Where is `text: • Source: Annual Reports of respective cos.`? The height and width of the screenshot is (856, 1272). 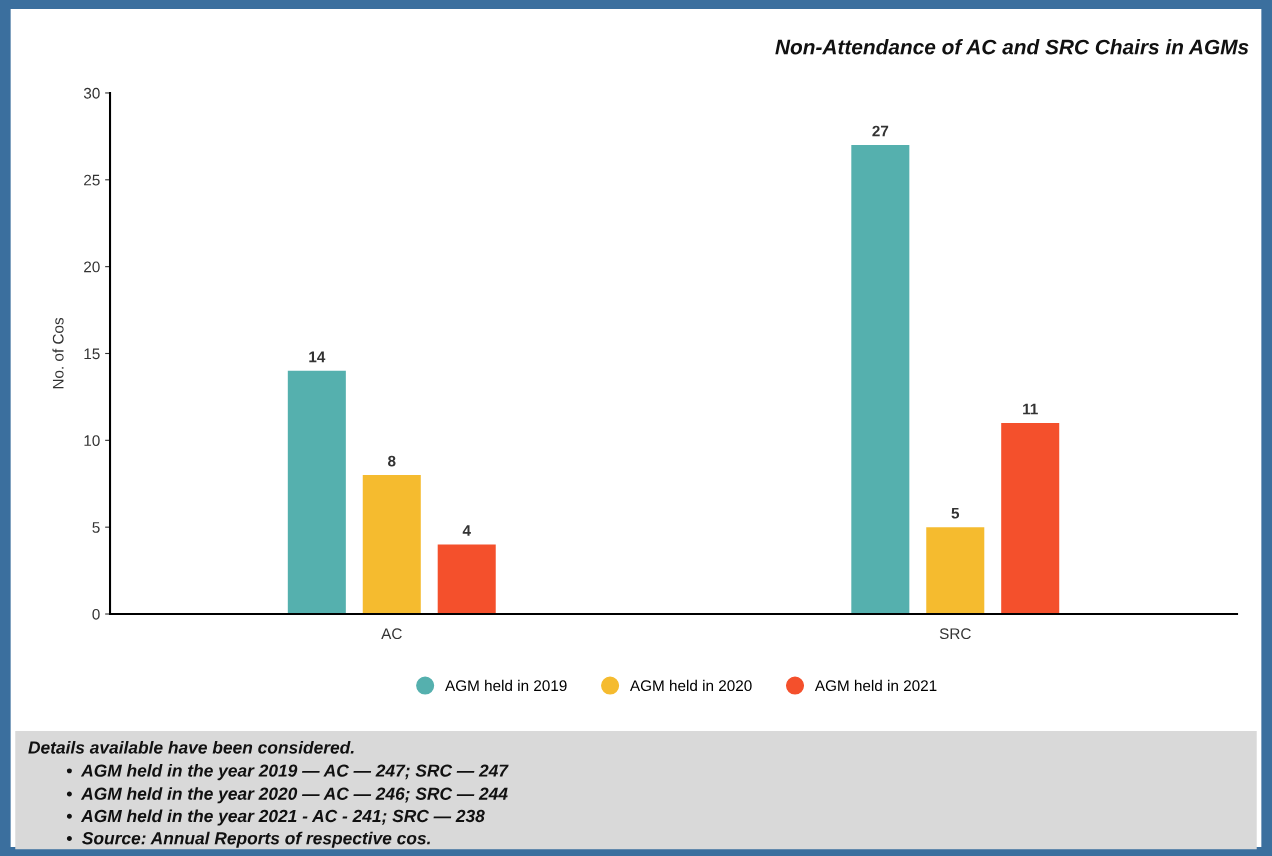 text: • Source: Annual Reports of respective cos. is located at coordinates (248, 839).